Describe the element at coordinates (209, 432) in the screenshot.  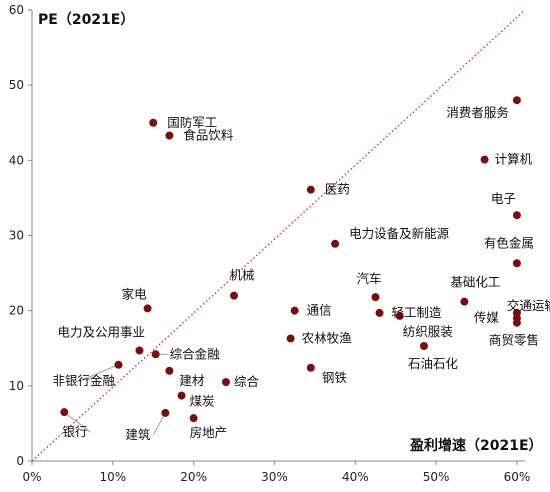
I see `point-label: 房地产` at that location.